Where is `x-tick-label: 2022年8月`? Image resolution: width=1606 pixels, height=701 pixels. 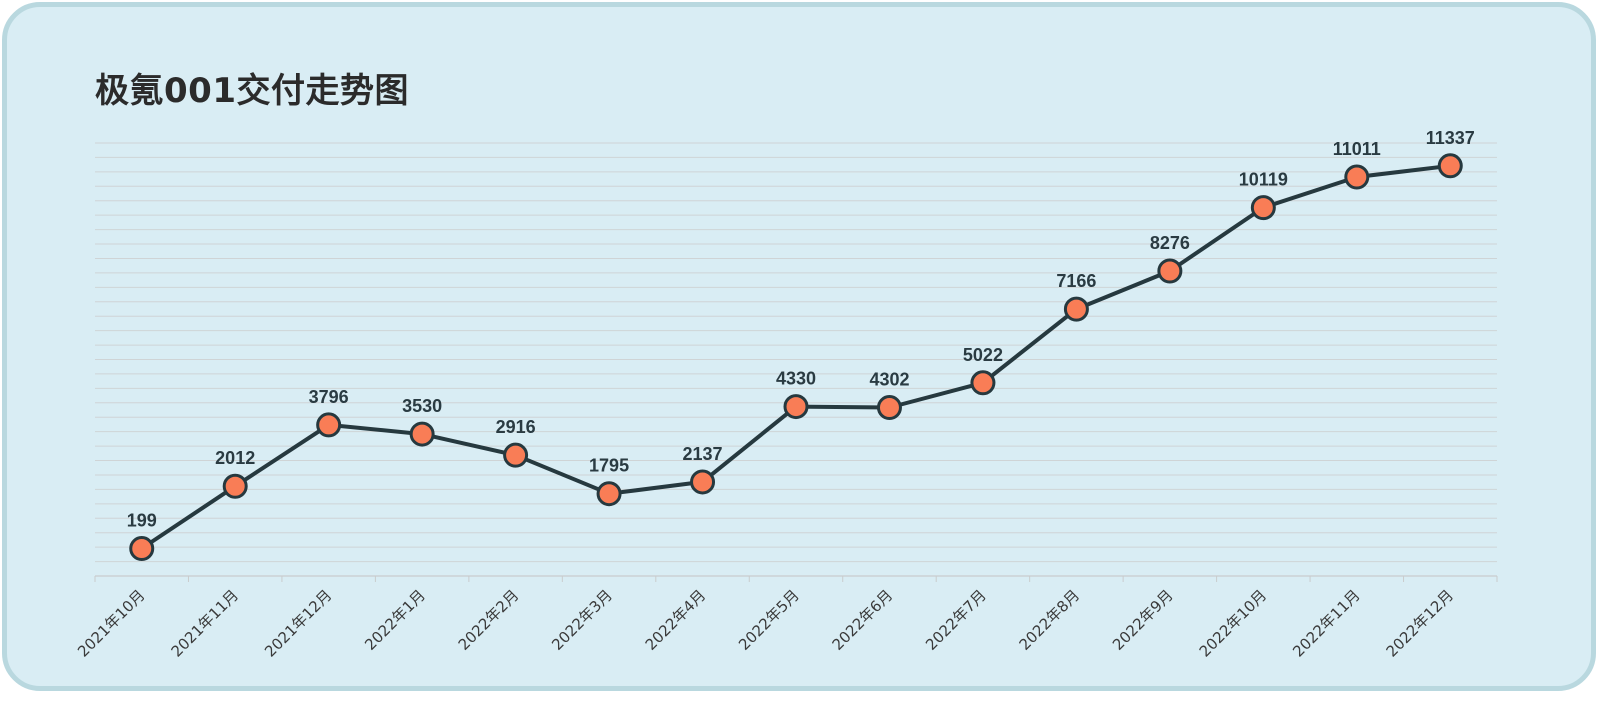
x-tick-label: 2022年8月 is located at coordinates (1050, 620).